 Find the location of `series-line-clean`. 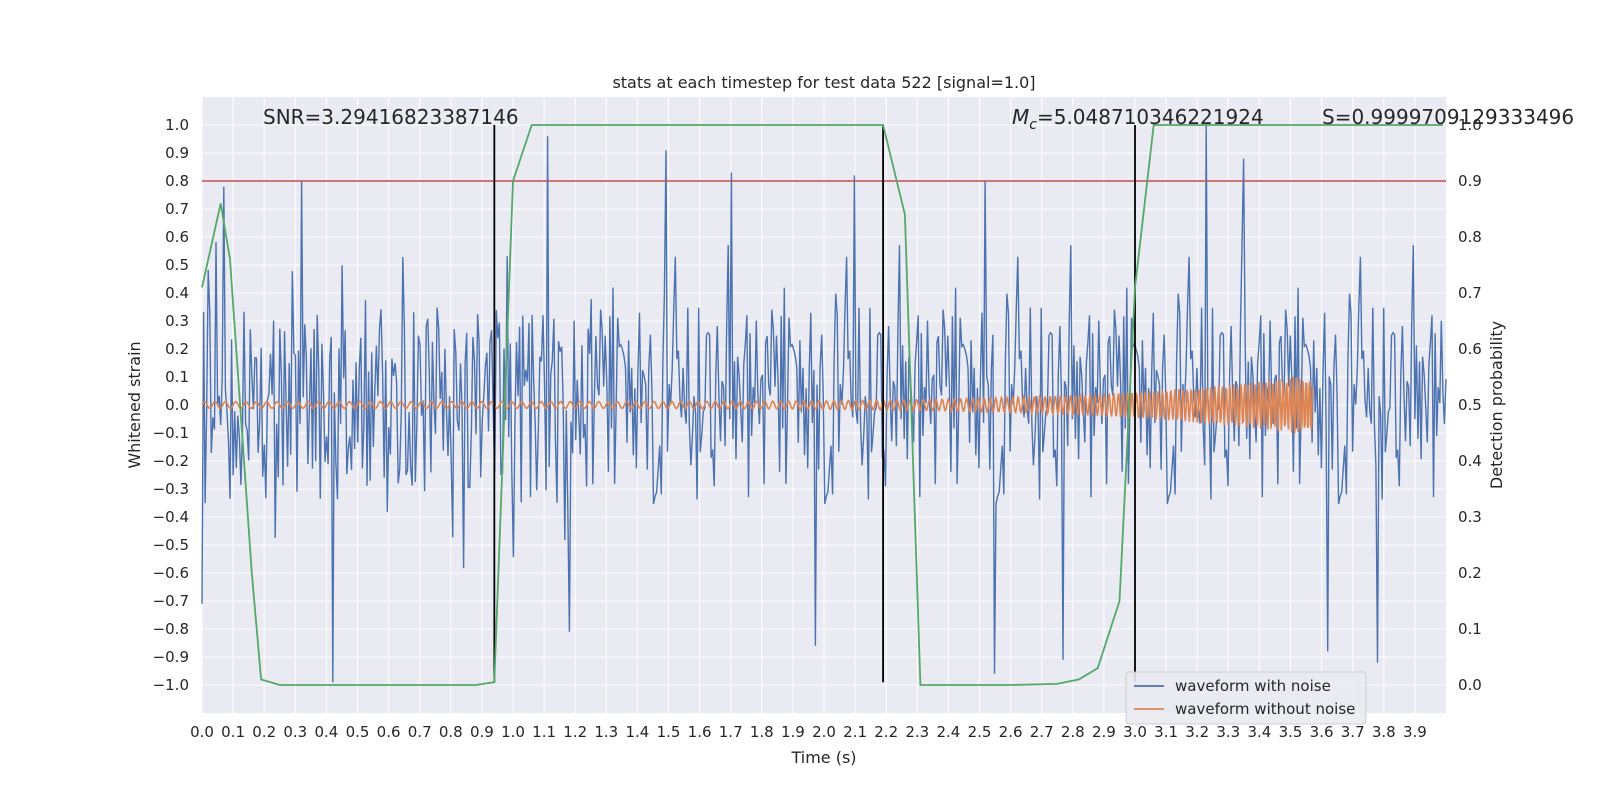

series-line-clean is located at coordinates (757, 405).